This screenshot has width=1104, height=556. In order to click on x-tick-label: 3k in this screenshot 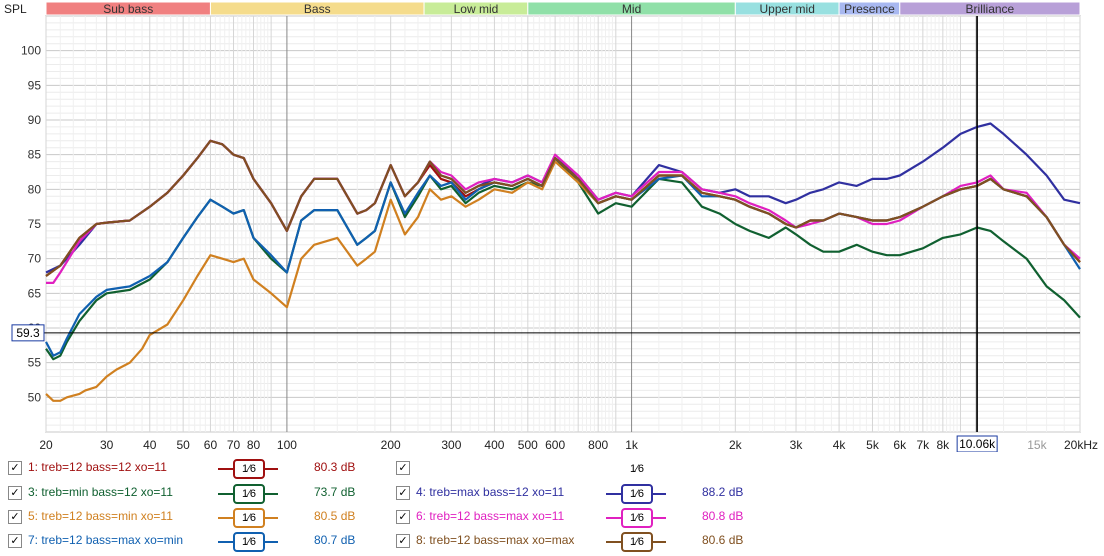, I will do `click(797, 445)`.